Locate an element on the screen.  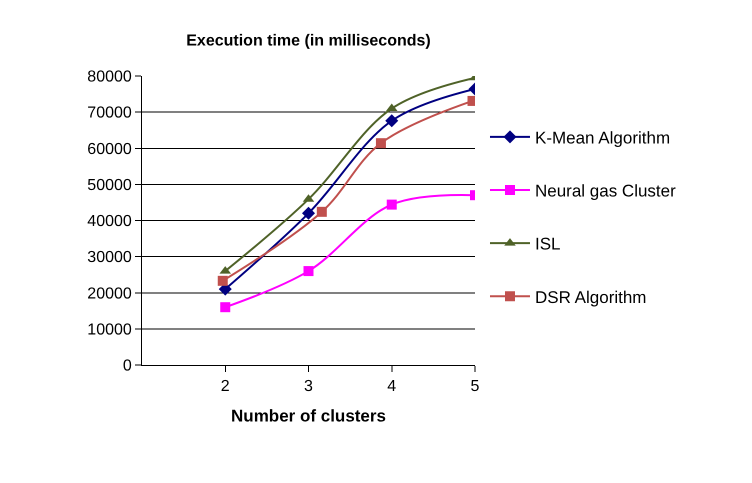
x-tick-label: 5 is located at coordinates (475, 387).